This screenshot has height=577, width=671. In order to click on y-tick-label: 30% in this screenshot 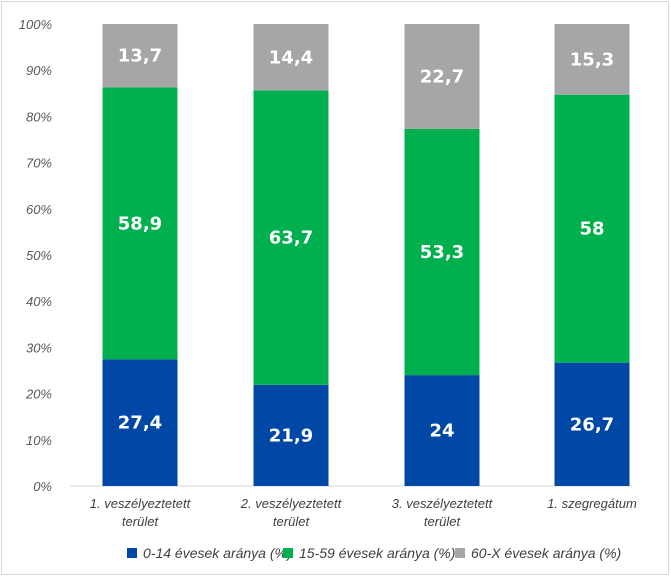, I will do `click(39, 347)`.